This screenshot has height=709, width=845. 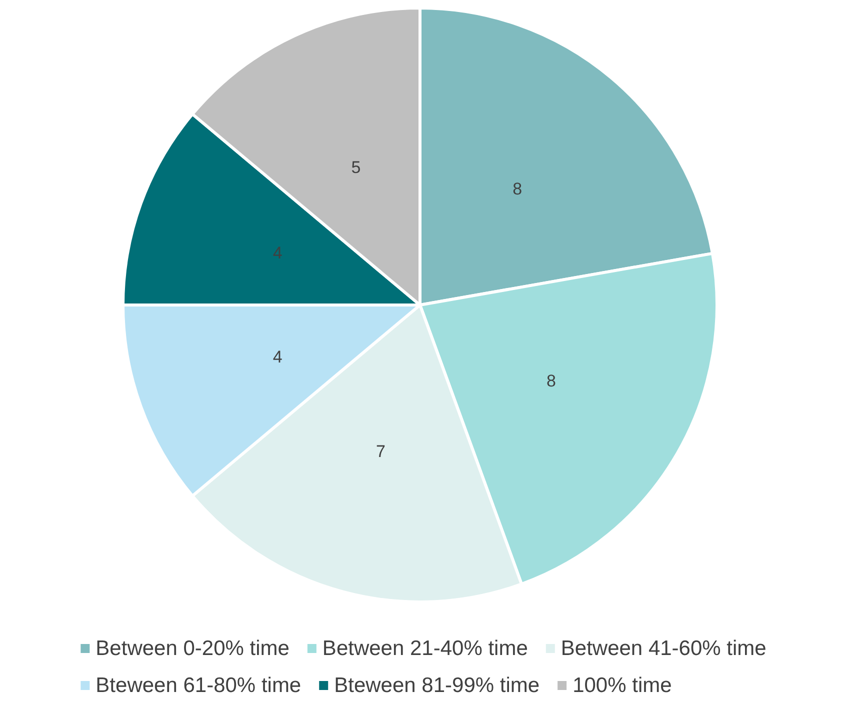 I want to click on legend-label: Between 41-60% time, so click(x=663, y=648).